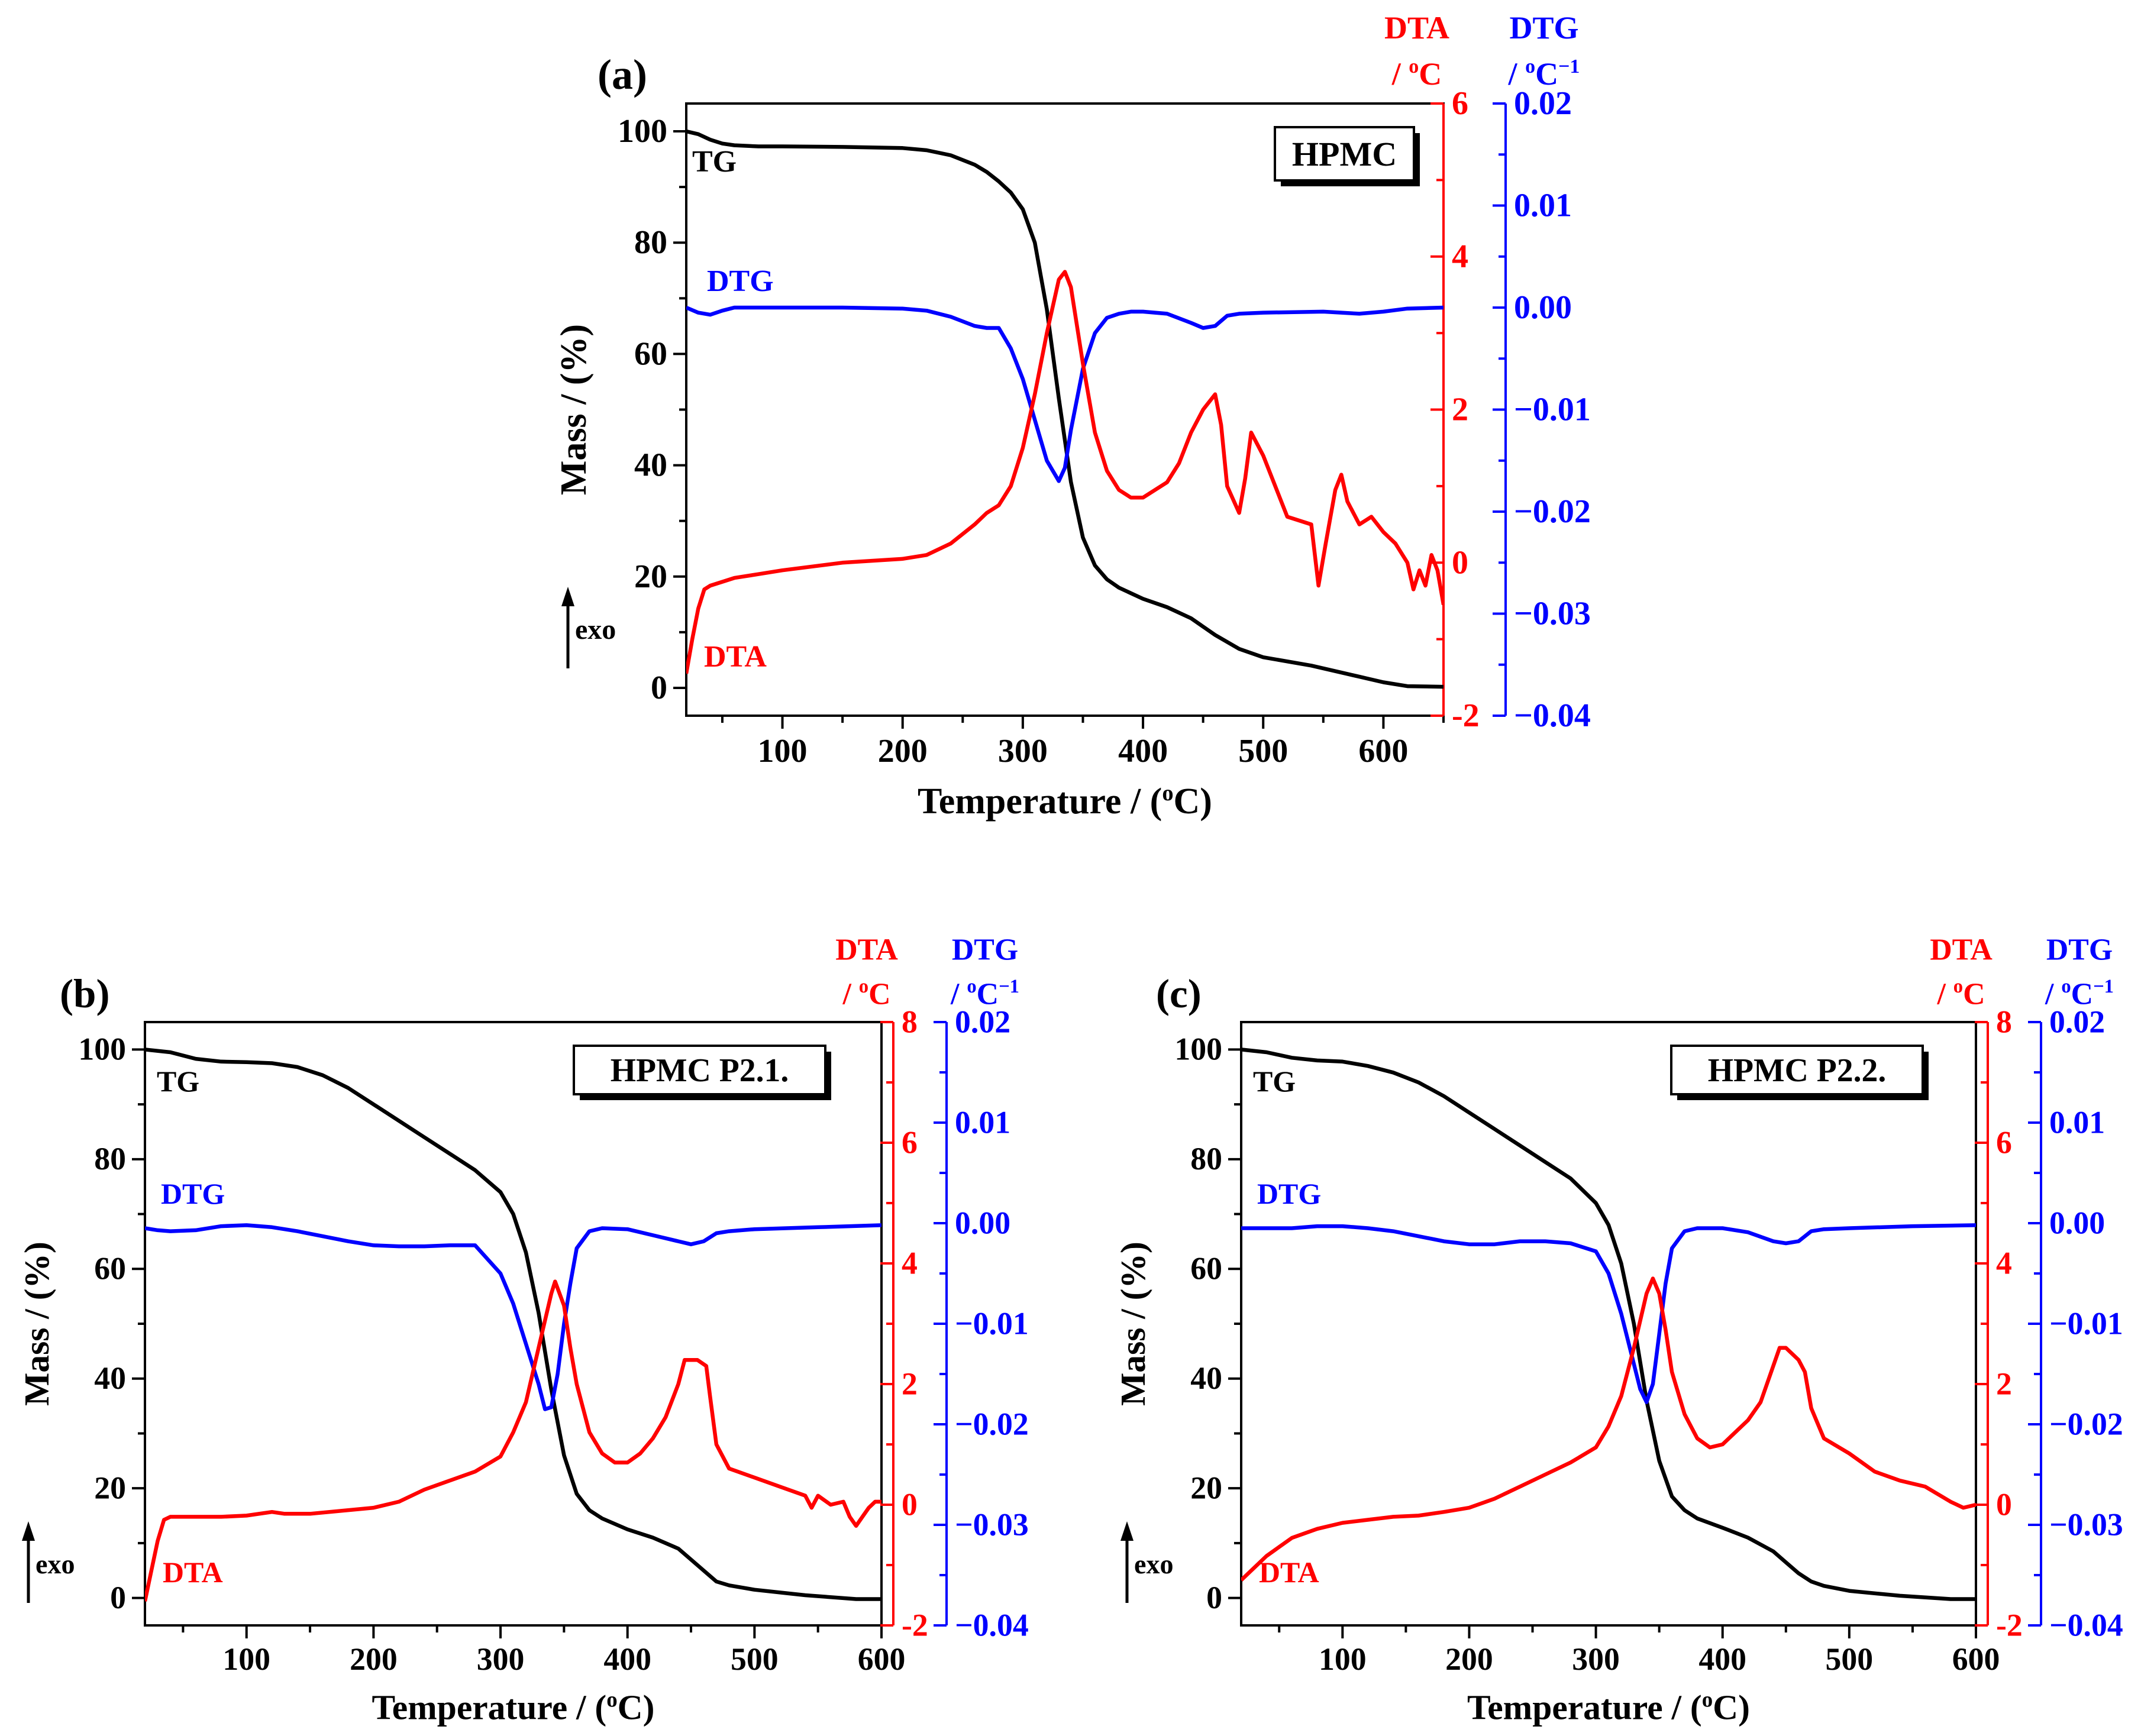  Describe the element at coordinates (2077, 1222) in the screenshot. I see `dtg-tick-label: 0.00` at that location.